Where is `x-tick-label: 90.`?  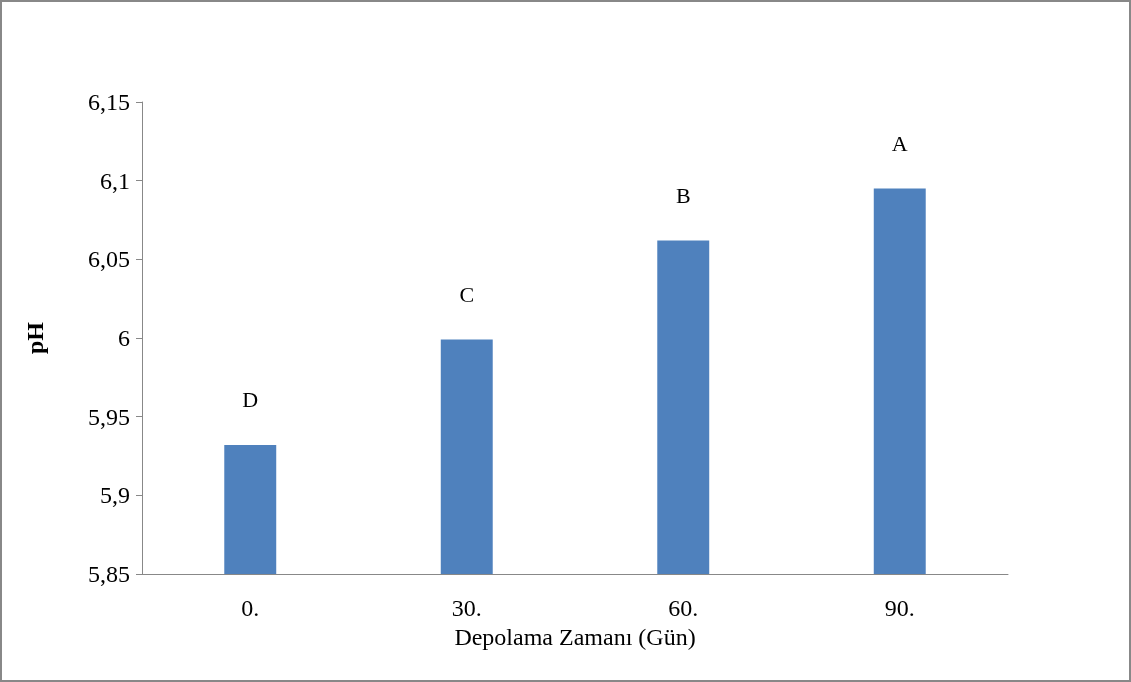
x-tick-label: 90. is located at coordinates (899, 608).